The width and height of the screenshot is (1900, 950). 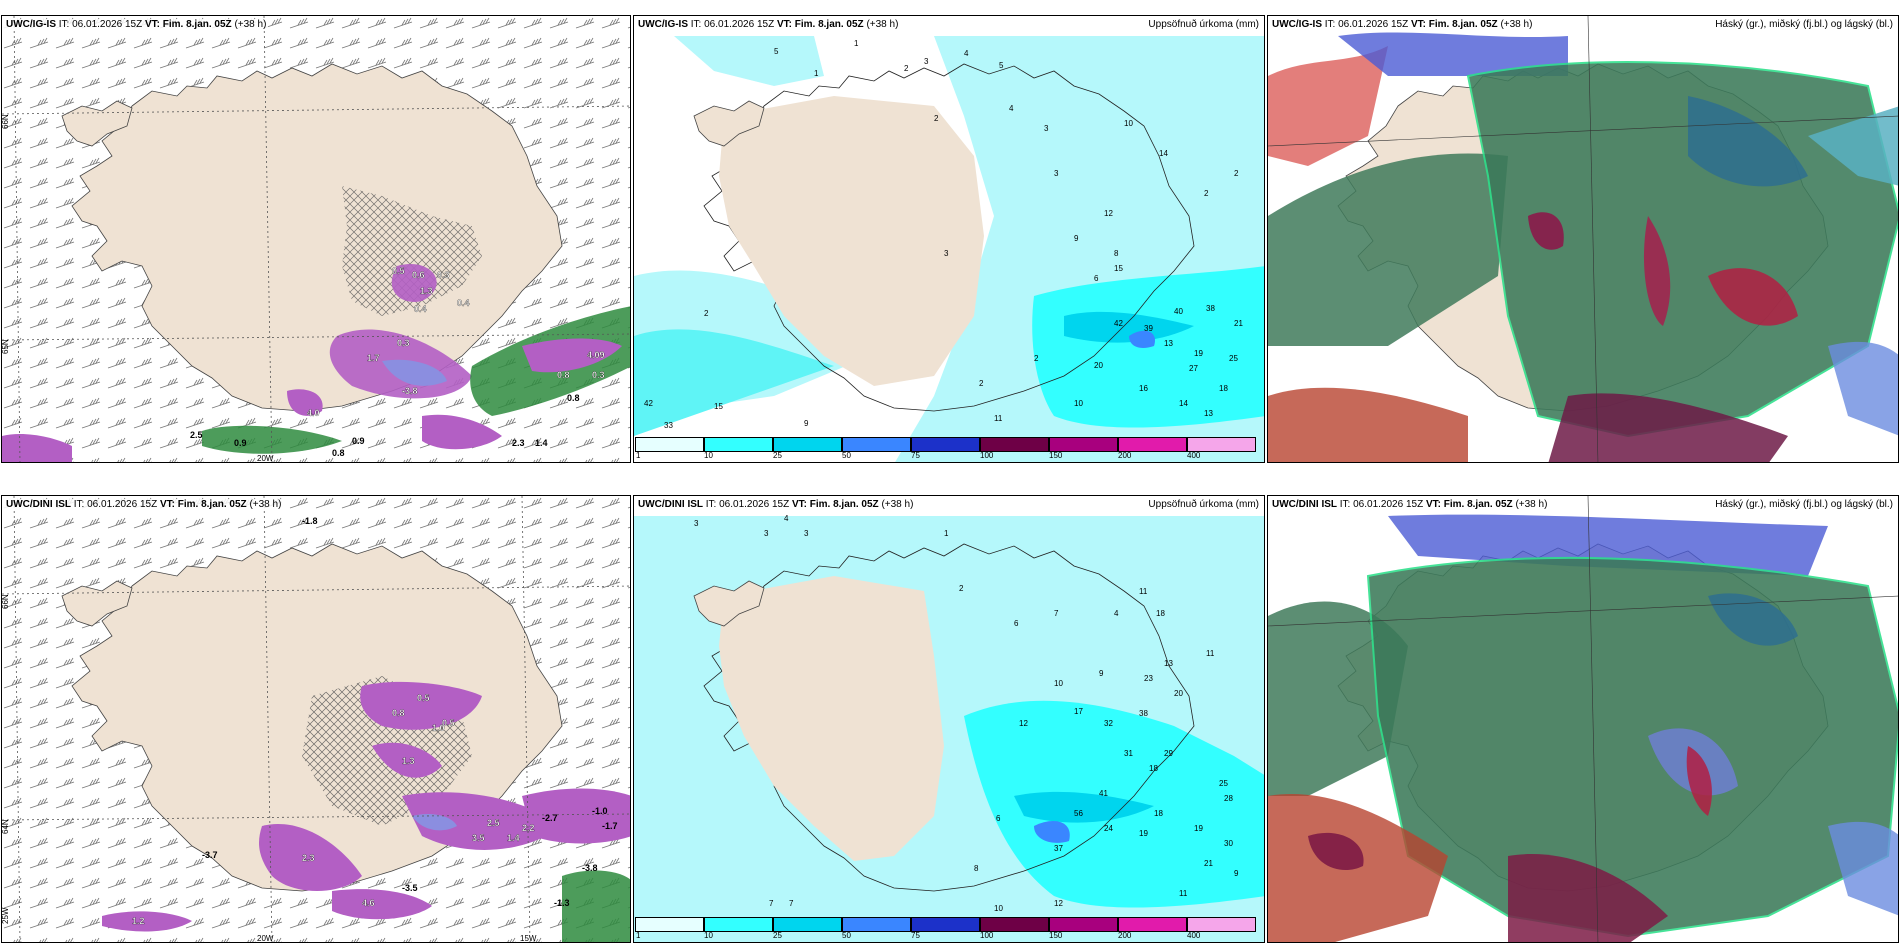 I want to click on precip-label: 5, so click(x=1001, y=65).